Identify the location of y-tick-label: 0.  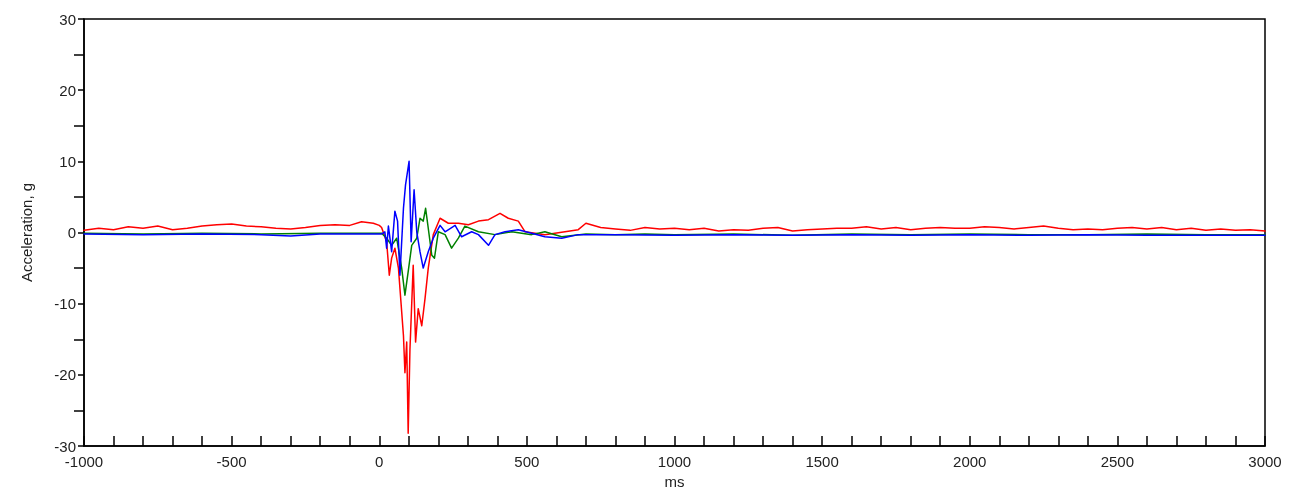
(71, 232).